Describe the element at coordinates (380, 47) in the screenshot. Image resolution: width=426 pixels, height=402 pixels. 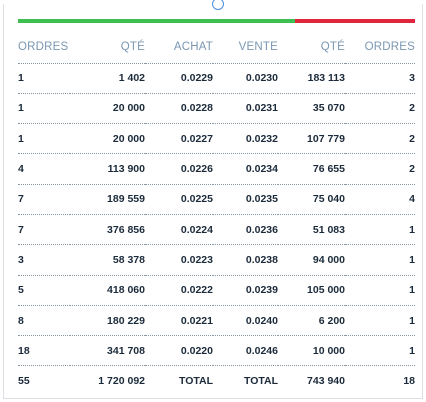
I see `header-ask-orders: ORDRES` at that location.